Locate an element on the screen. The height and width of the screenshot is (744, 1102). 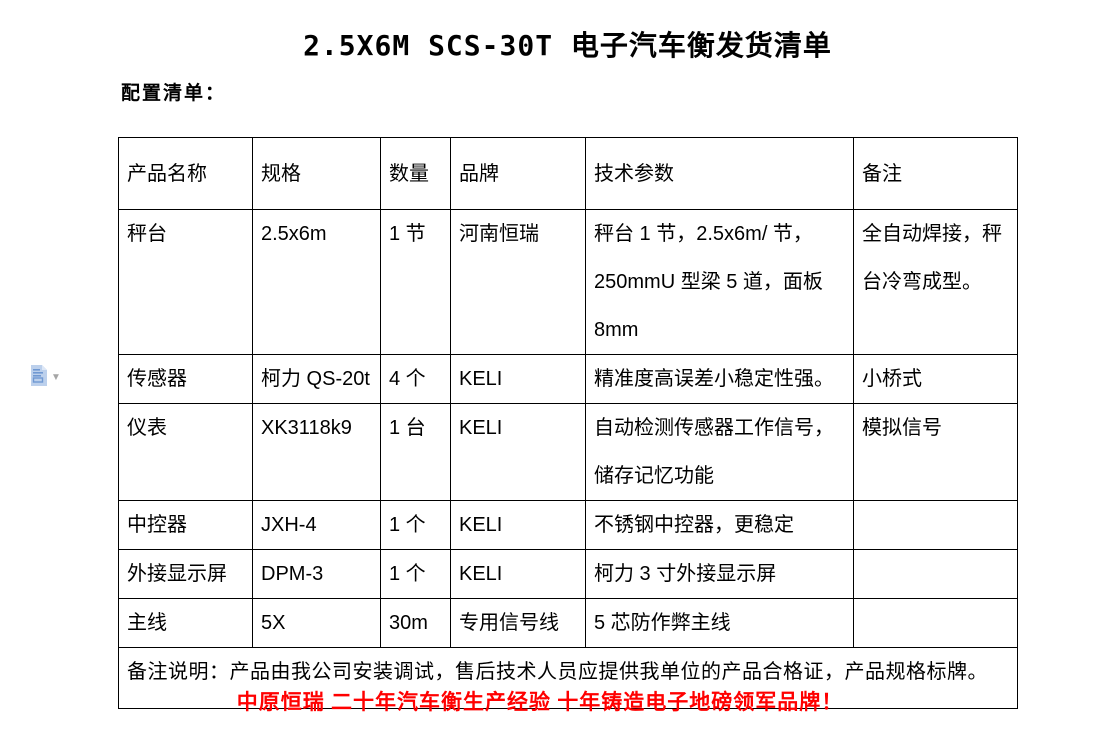
cell-params: 自动检测传感器工作信号， 储存记忆功能 is located at coordinates (719, 452).